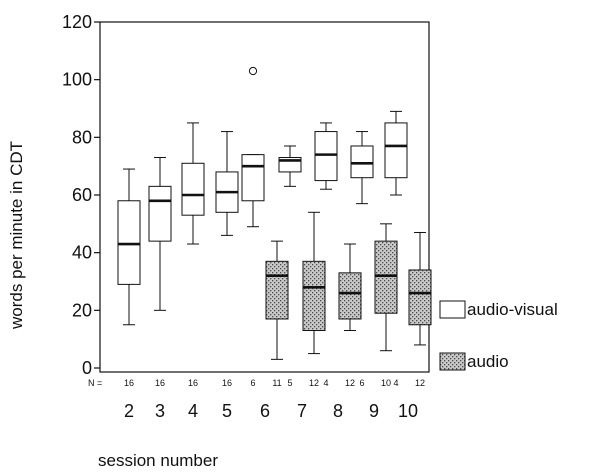 The height and width of the screenshot is (472, 589). I want to click on n-labels: N = 16 16 16 16 6 5 4 6 4 11 12 12 10 12, so click(256, 383).